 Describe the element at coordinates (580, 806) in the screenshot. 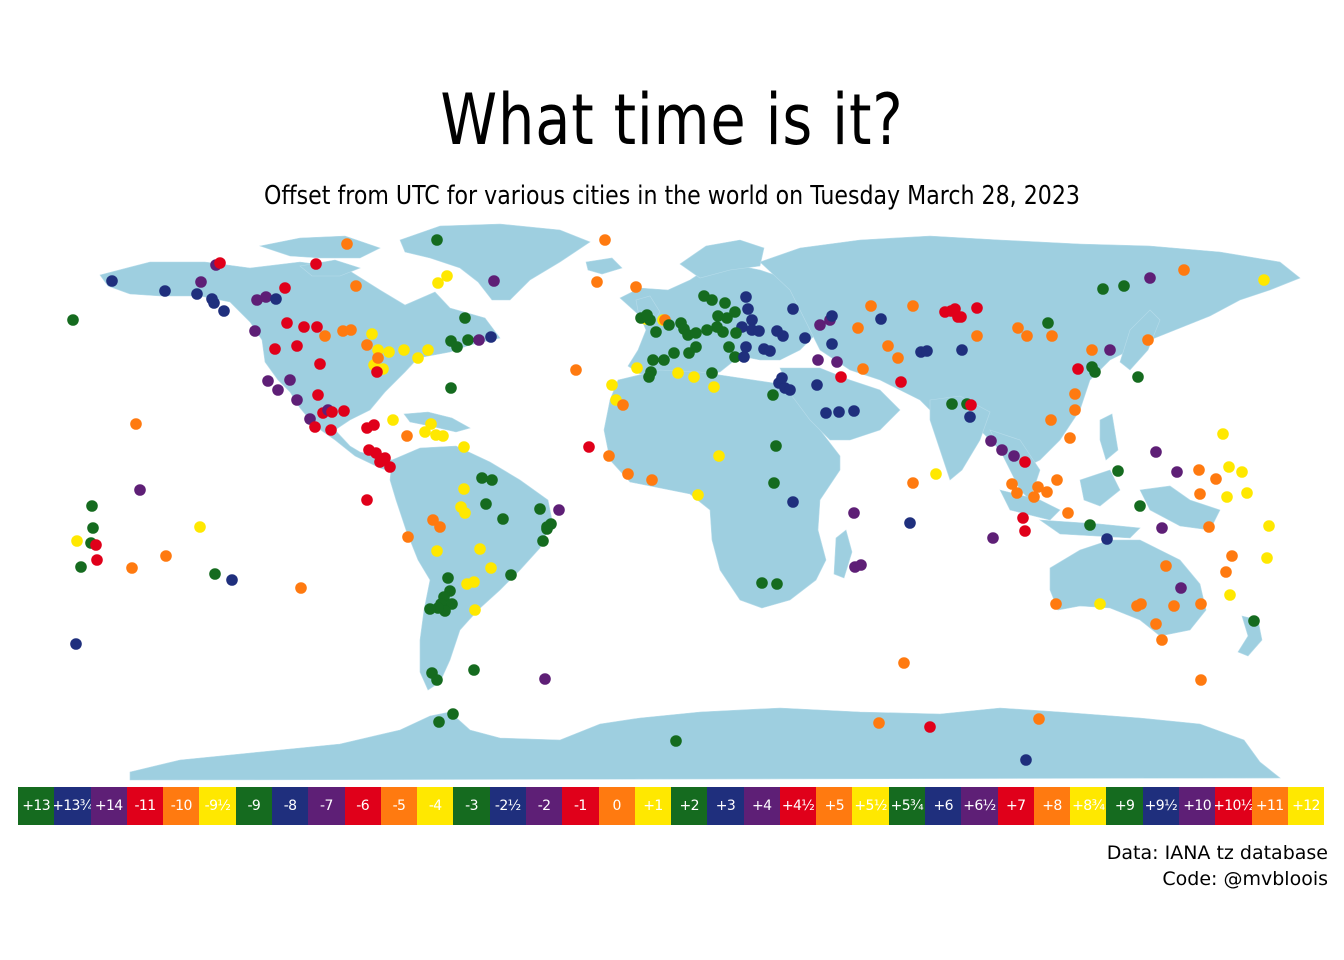

I see `legend-item: -1` at that location.